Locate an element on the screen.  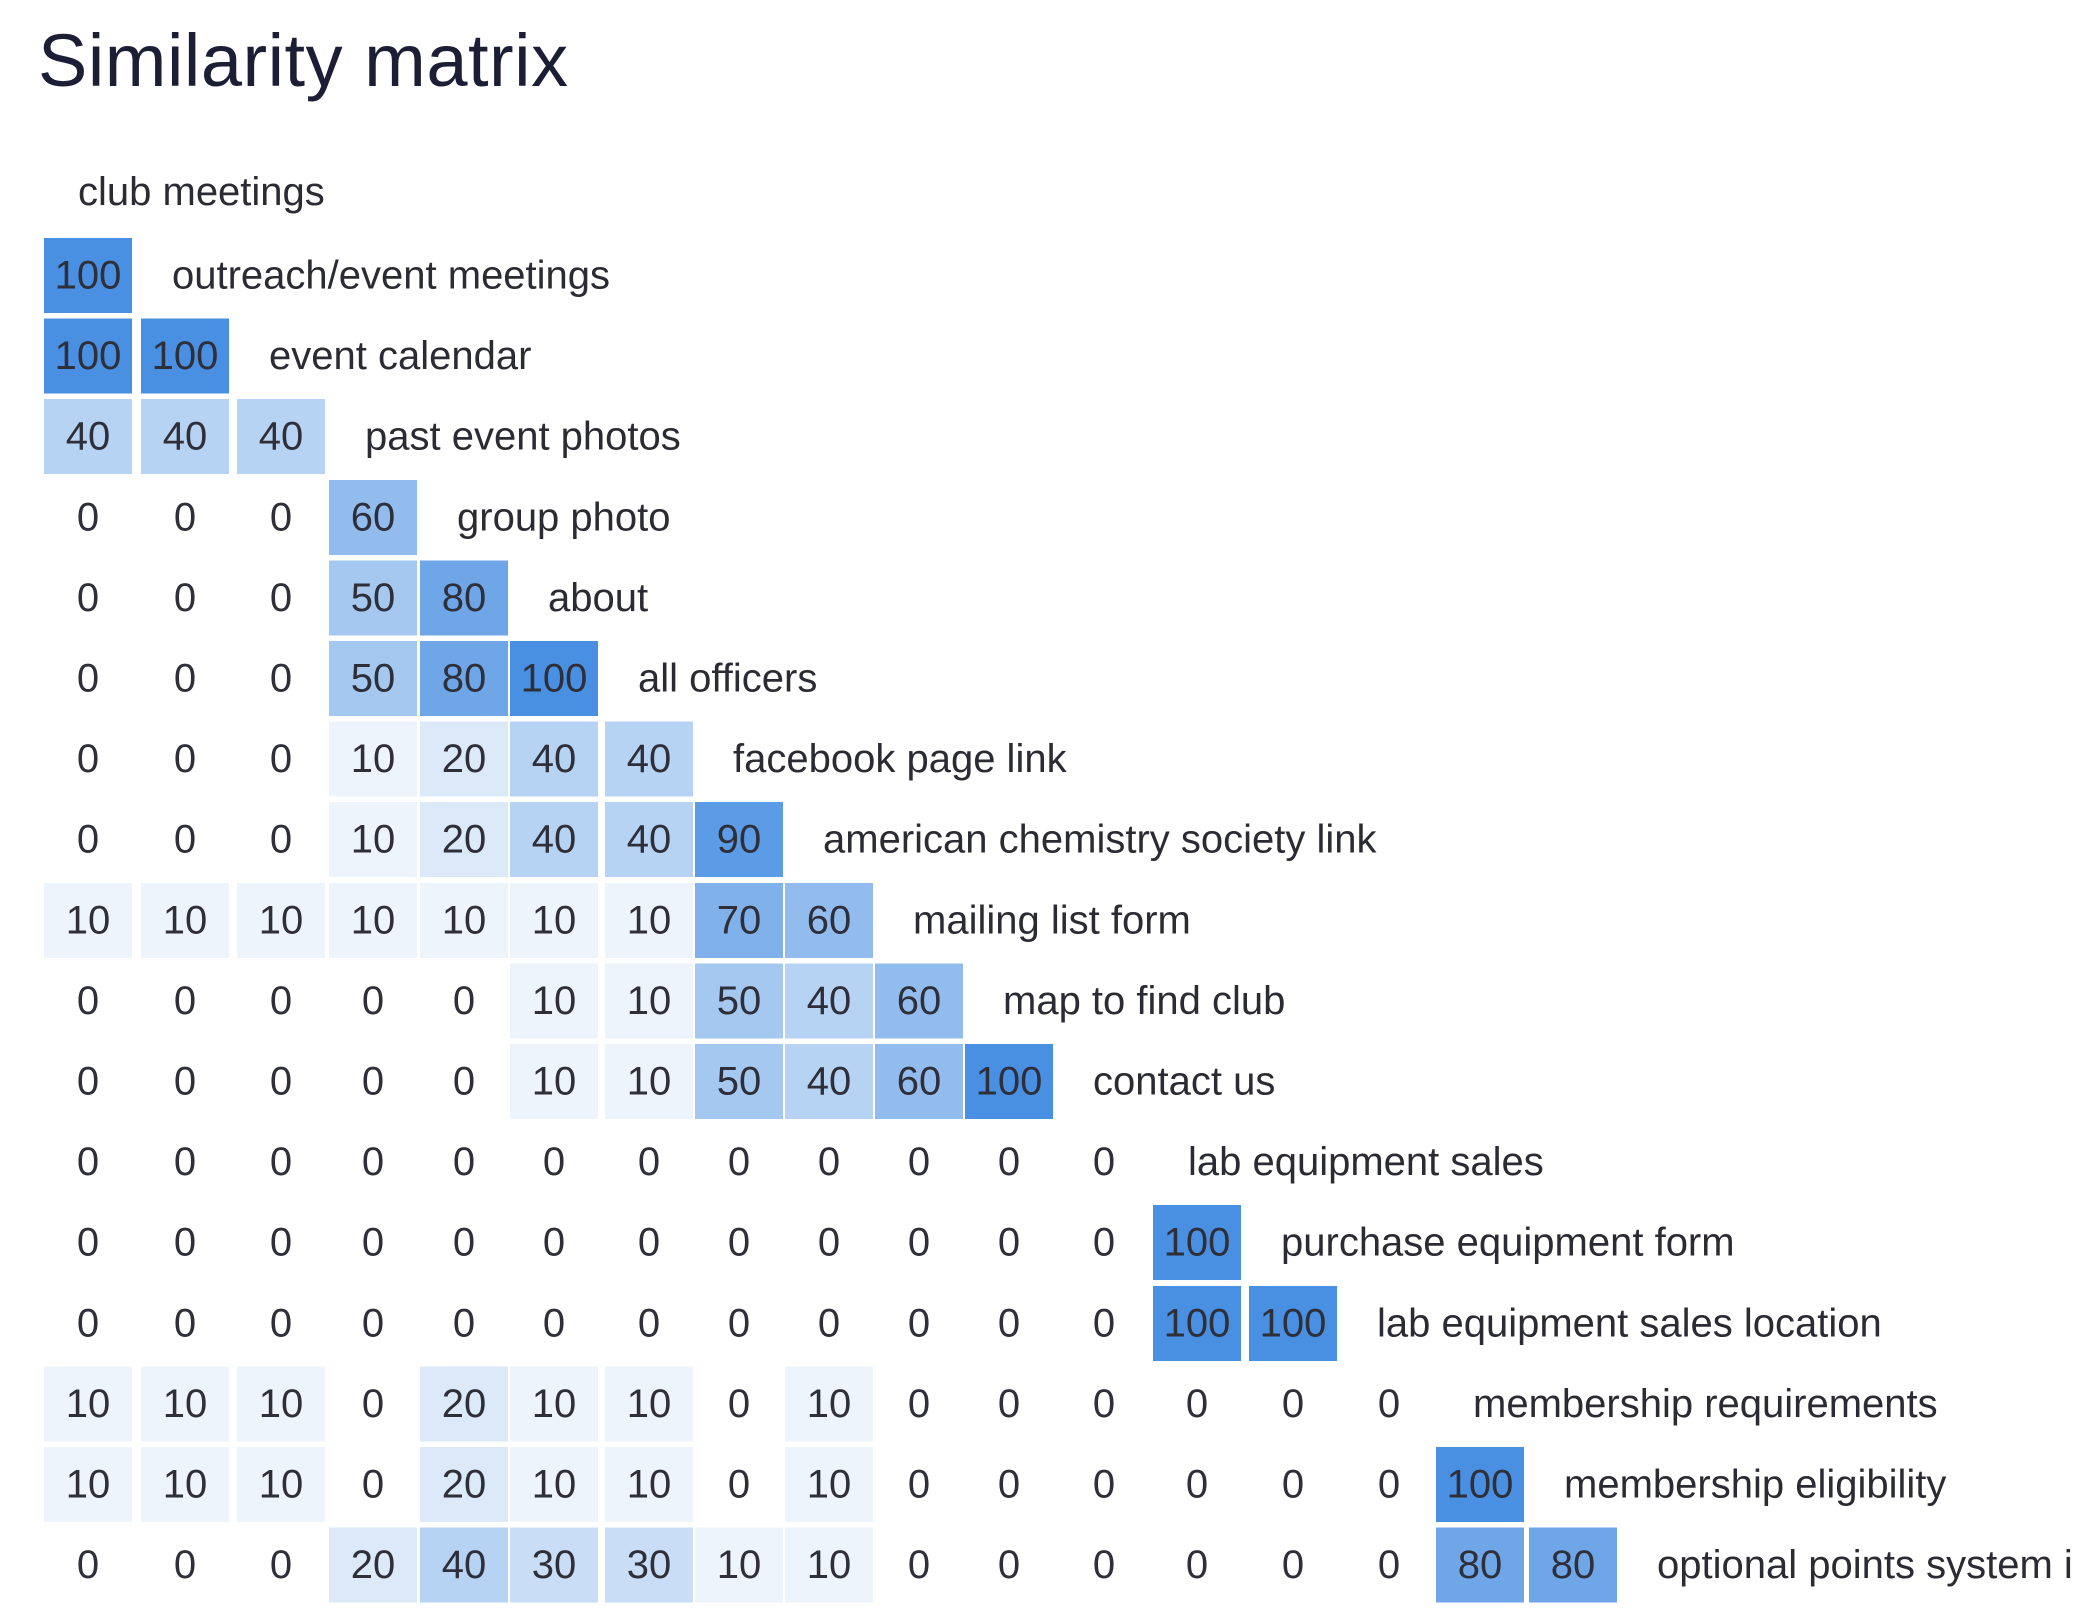
cell-value-label: 30 is located at coordinates (554, 1565).